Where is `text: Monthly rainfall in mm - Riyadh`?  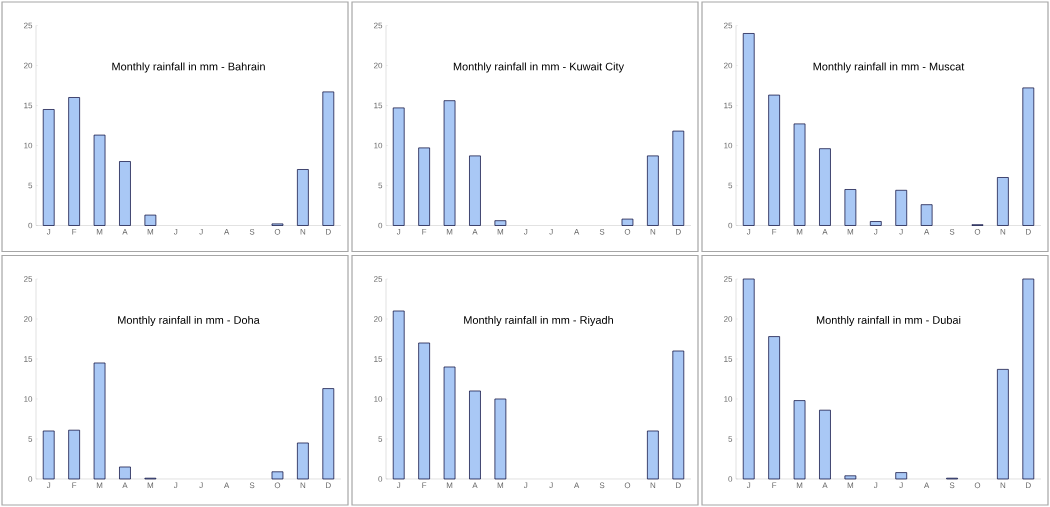 text: Monthly rainfall in mm - Riyadh is located at coordinates (538, 321).